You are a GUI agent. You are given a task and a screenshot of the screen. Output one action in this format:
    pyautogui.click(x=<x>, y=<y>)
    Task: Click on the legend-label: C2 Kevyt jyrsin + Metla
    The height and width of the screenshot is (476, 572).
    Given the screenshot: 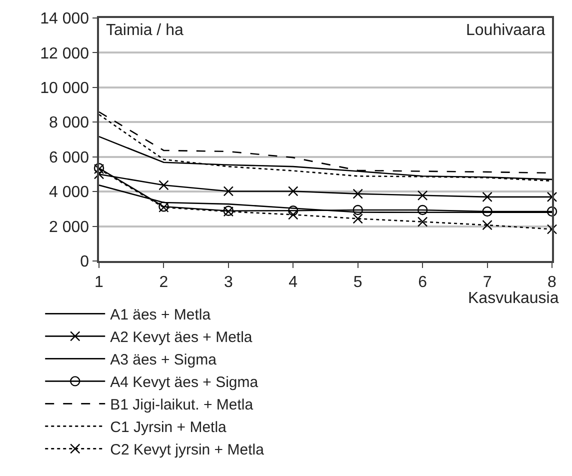 What is the action you would take?
    pyautogui.click(x=187, y=450)
    